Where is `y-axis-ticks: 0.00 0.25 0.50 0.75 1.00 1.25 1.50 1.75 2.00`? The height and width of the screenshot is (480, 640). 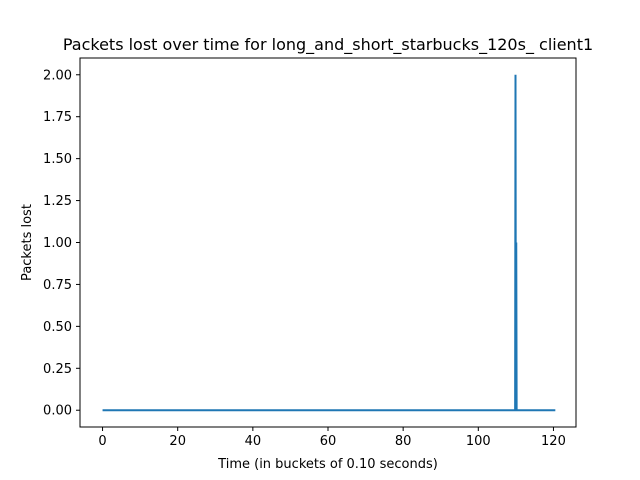 y-axis-ticks: 0.00 0.25 0.50 0.75 1.00 1.25 1.50 1.75 2.00 is located at coordinates (61, 243).